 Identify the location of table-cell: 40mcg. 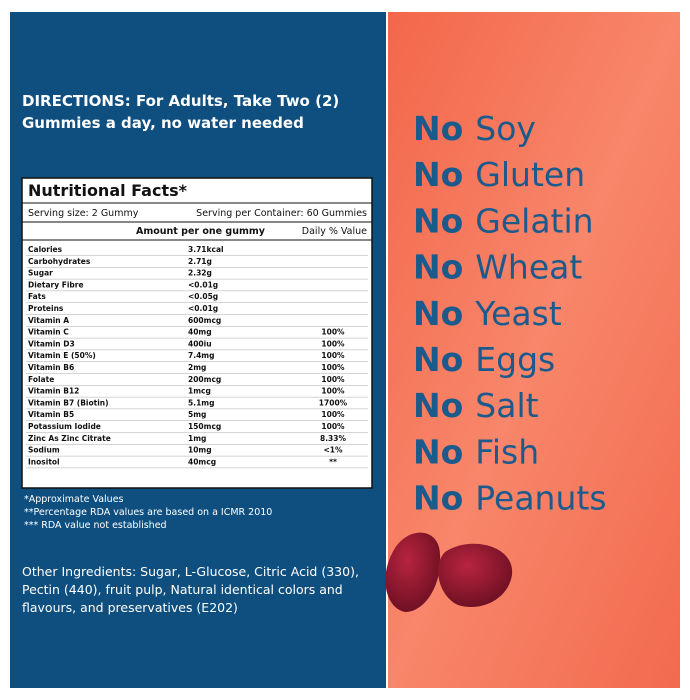
(202, 461).